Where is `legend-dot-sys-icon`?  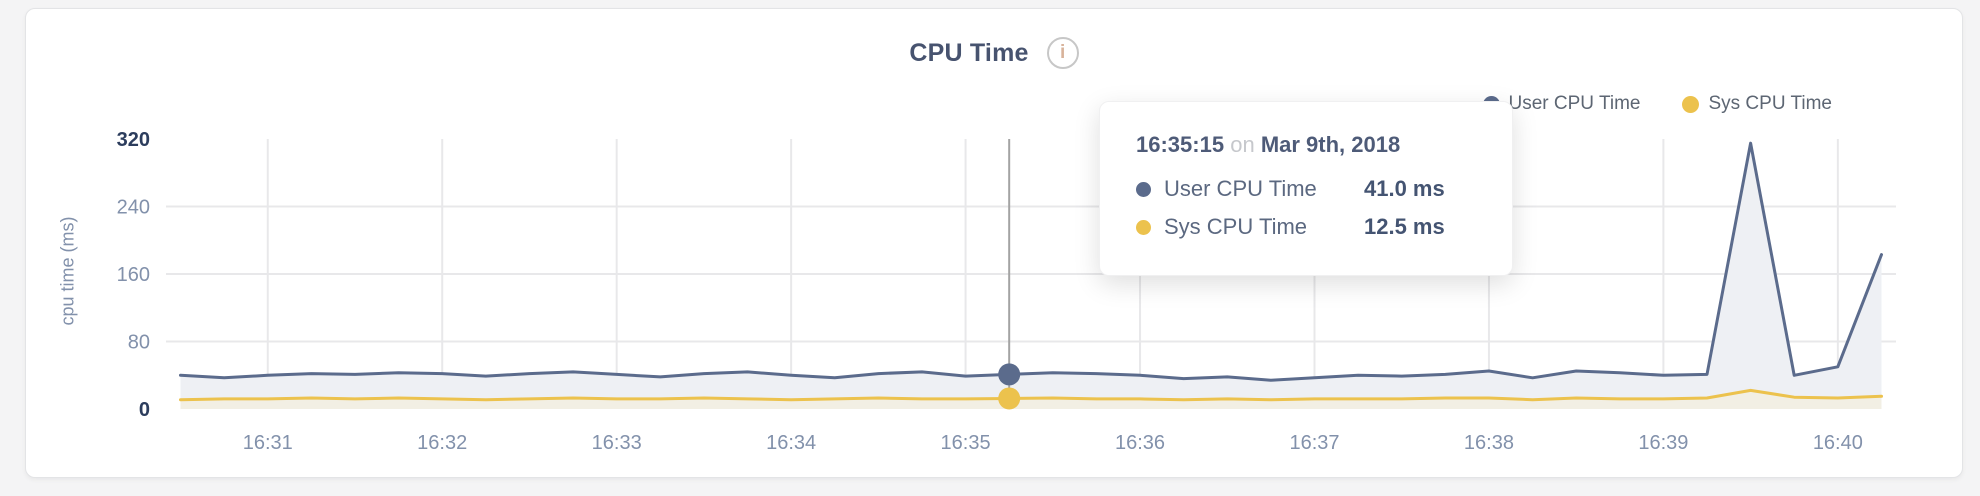
legend-dot-sys-icon is located at coordinates (1691, 104).